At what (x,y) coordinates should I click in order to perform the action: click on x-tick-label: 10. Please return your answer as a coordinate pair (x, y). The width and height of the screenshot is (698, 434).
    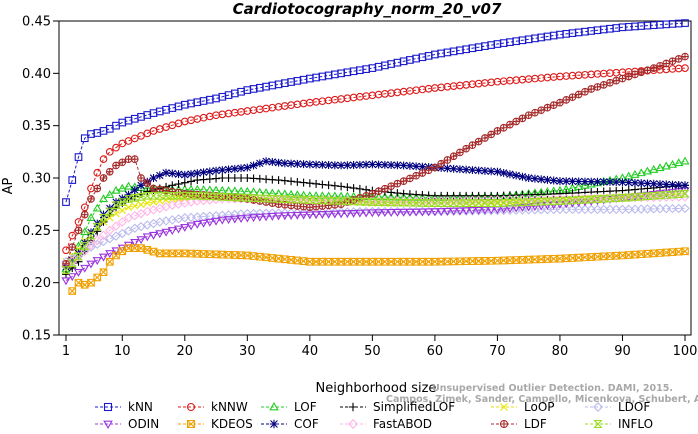
    Looking at the image, I should click on (122, 351).